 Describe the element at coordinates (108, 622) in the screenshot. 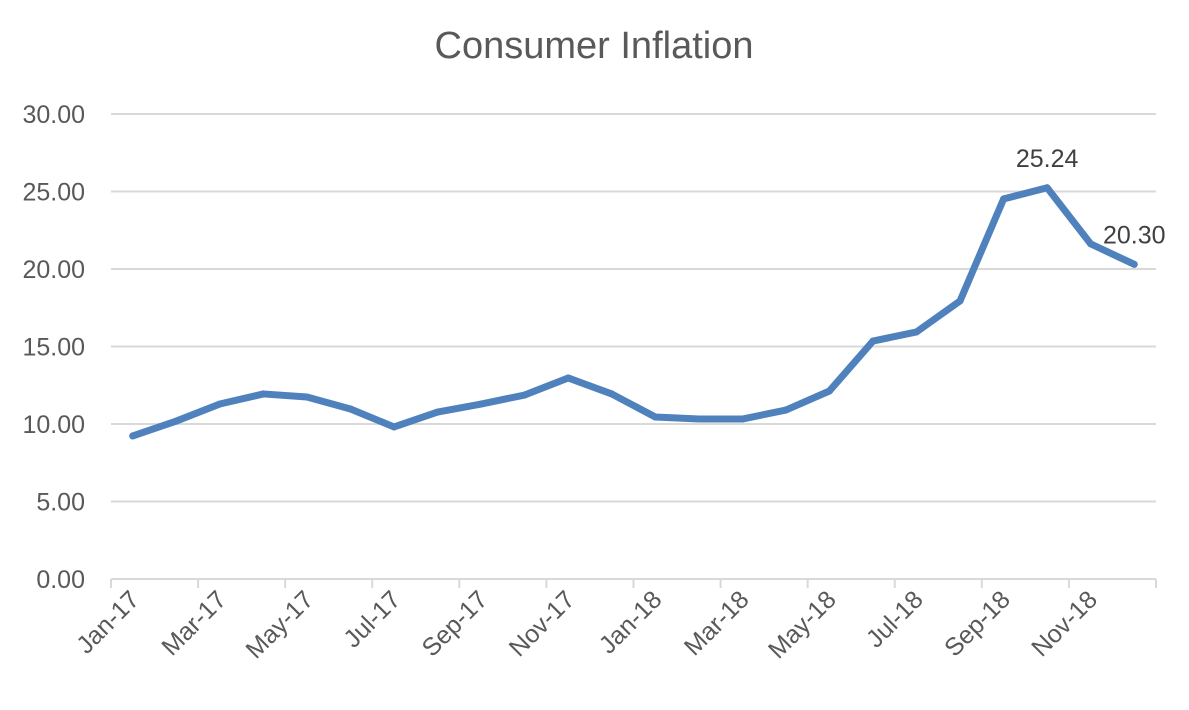

I see `x-tick-label: Jan-17` at that location.